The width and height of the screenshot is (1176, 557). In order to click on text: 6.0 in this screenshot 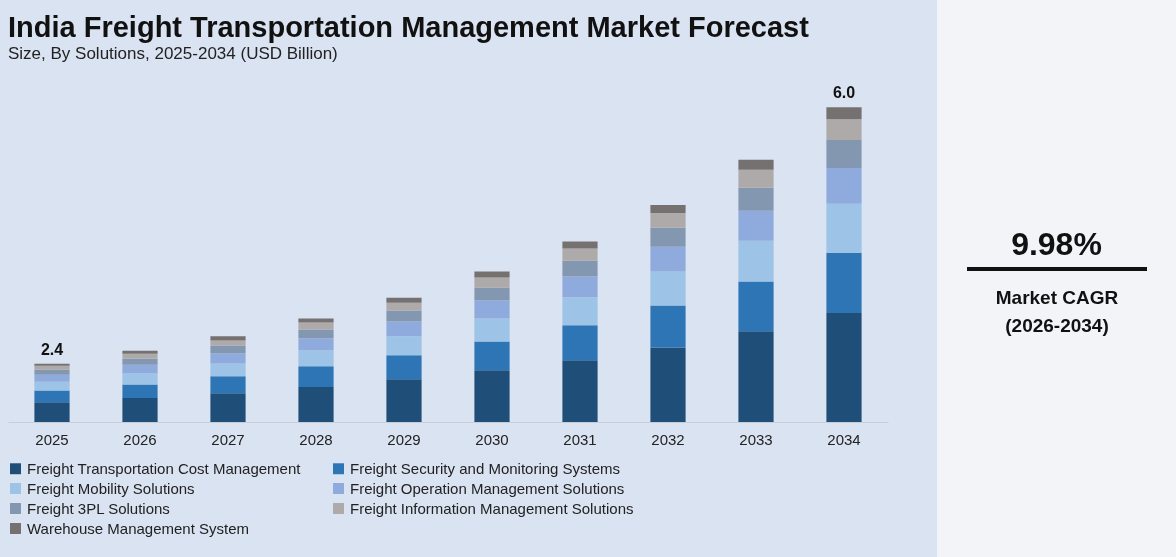, I will do `click(844, 93)`.